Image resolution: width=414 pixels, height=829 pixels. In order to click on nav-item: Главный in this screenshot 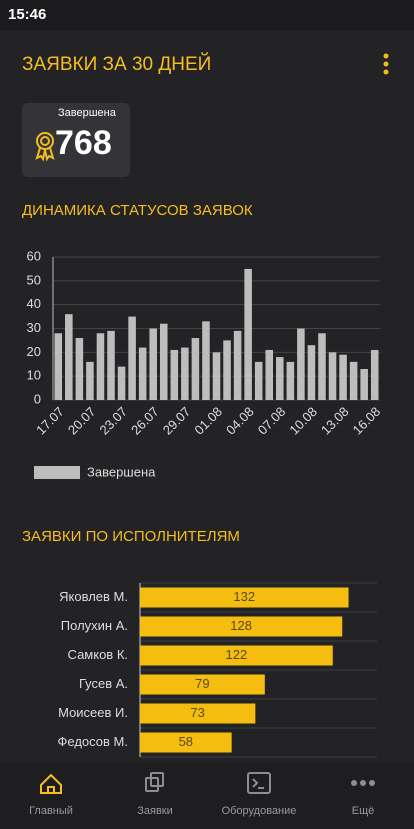, I will do `click(51, 811)`.